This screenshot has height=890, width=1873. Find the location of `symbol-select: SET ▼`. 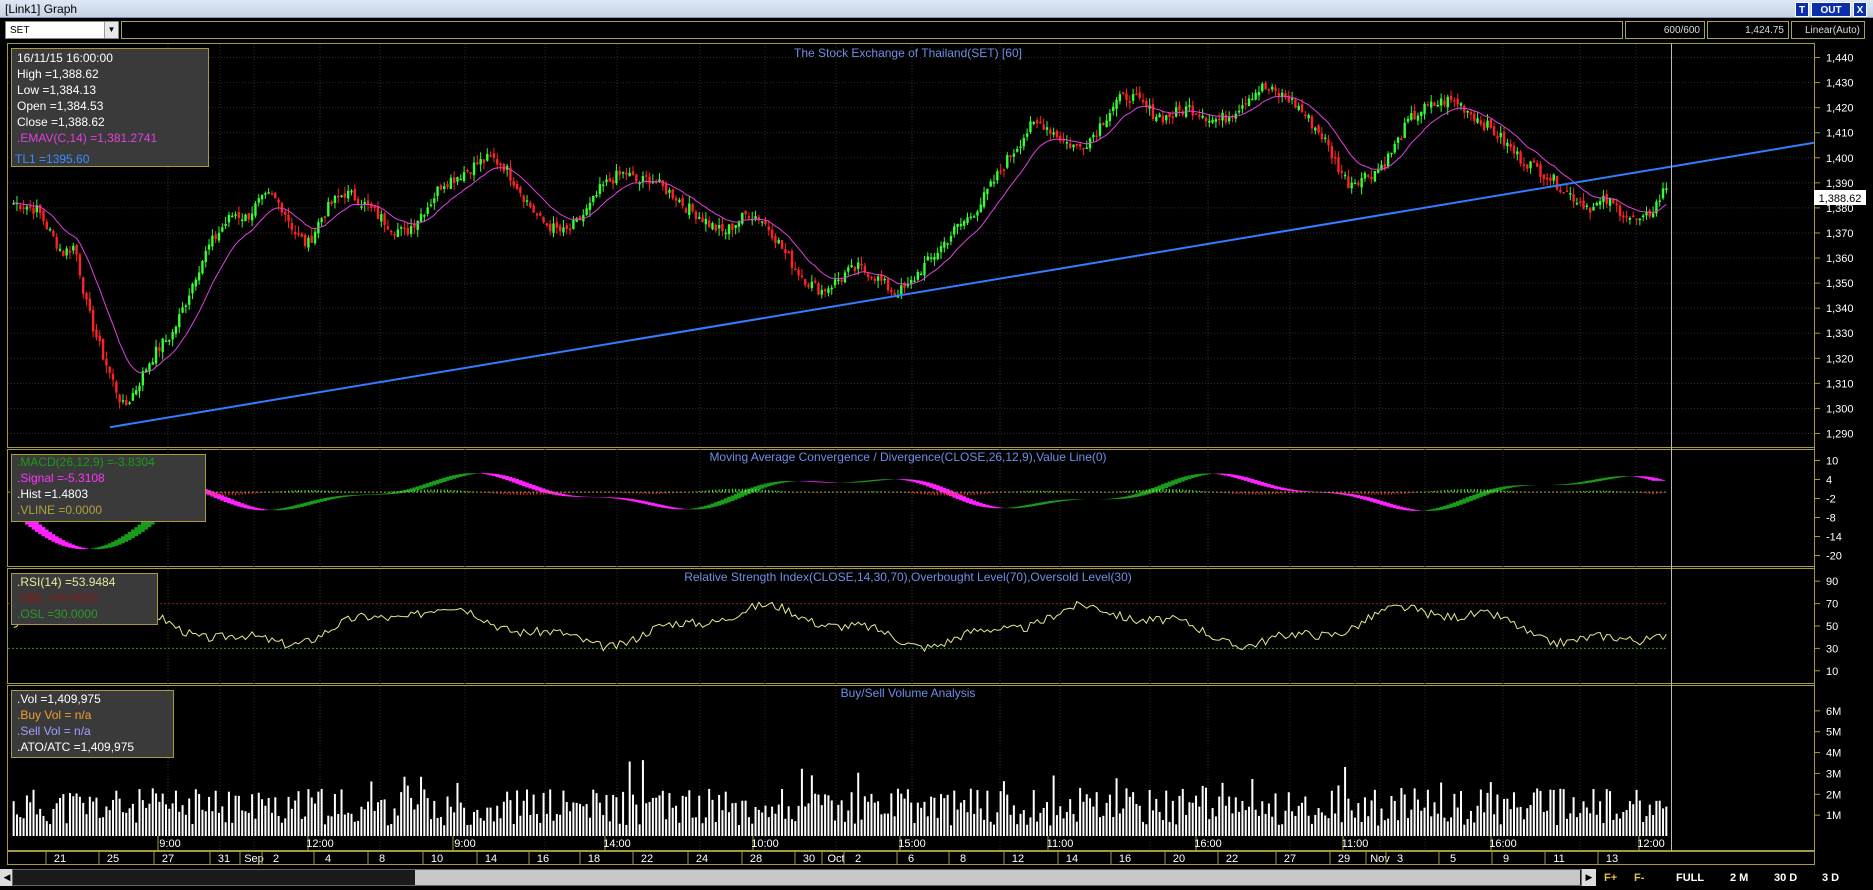

symbol-select: SET ▼ is located at coordinates (62, 30).